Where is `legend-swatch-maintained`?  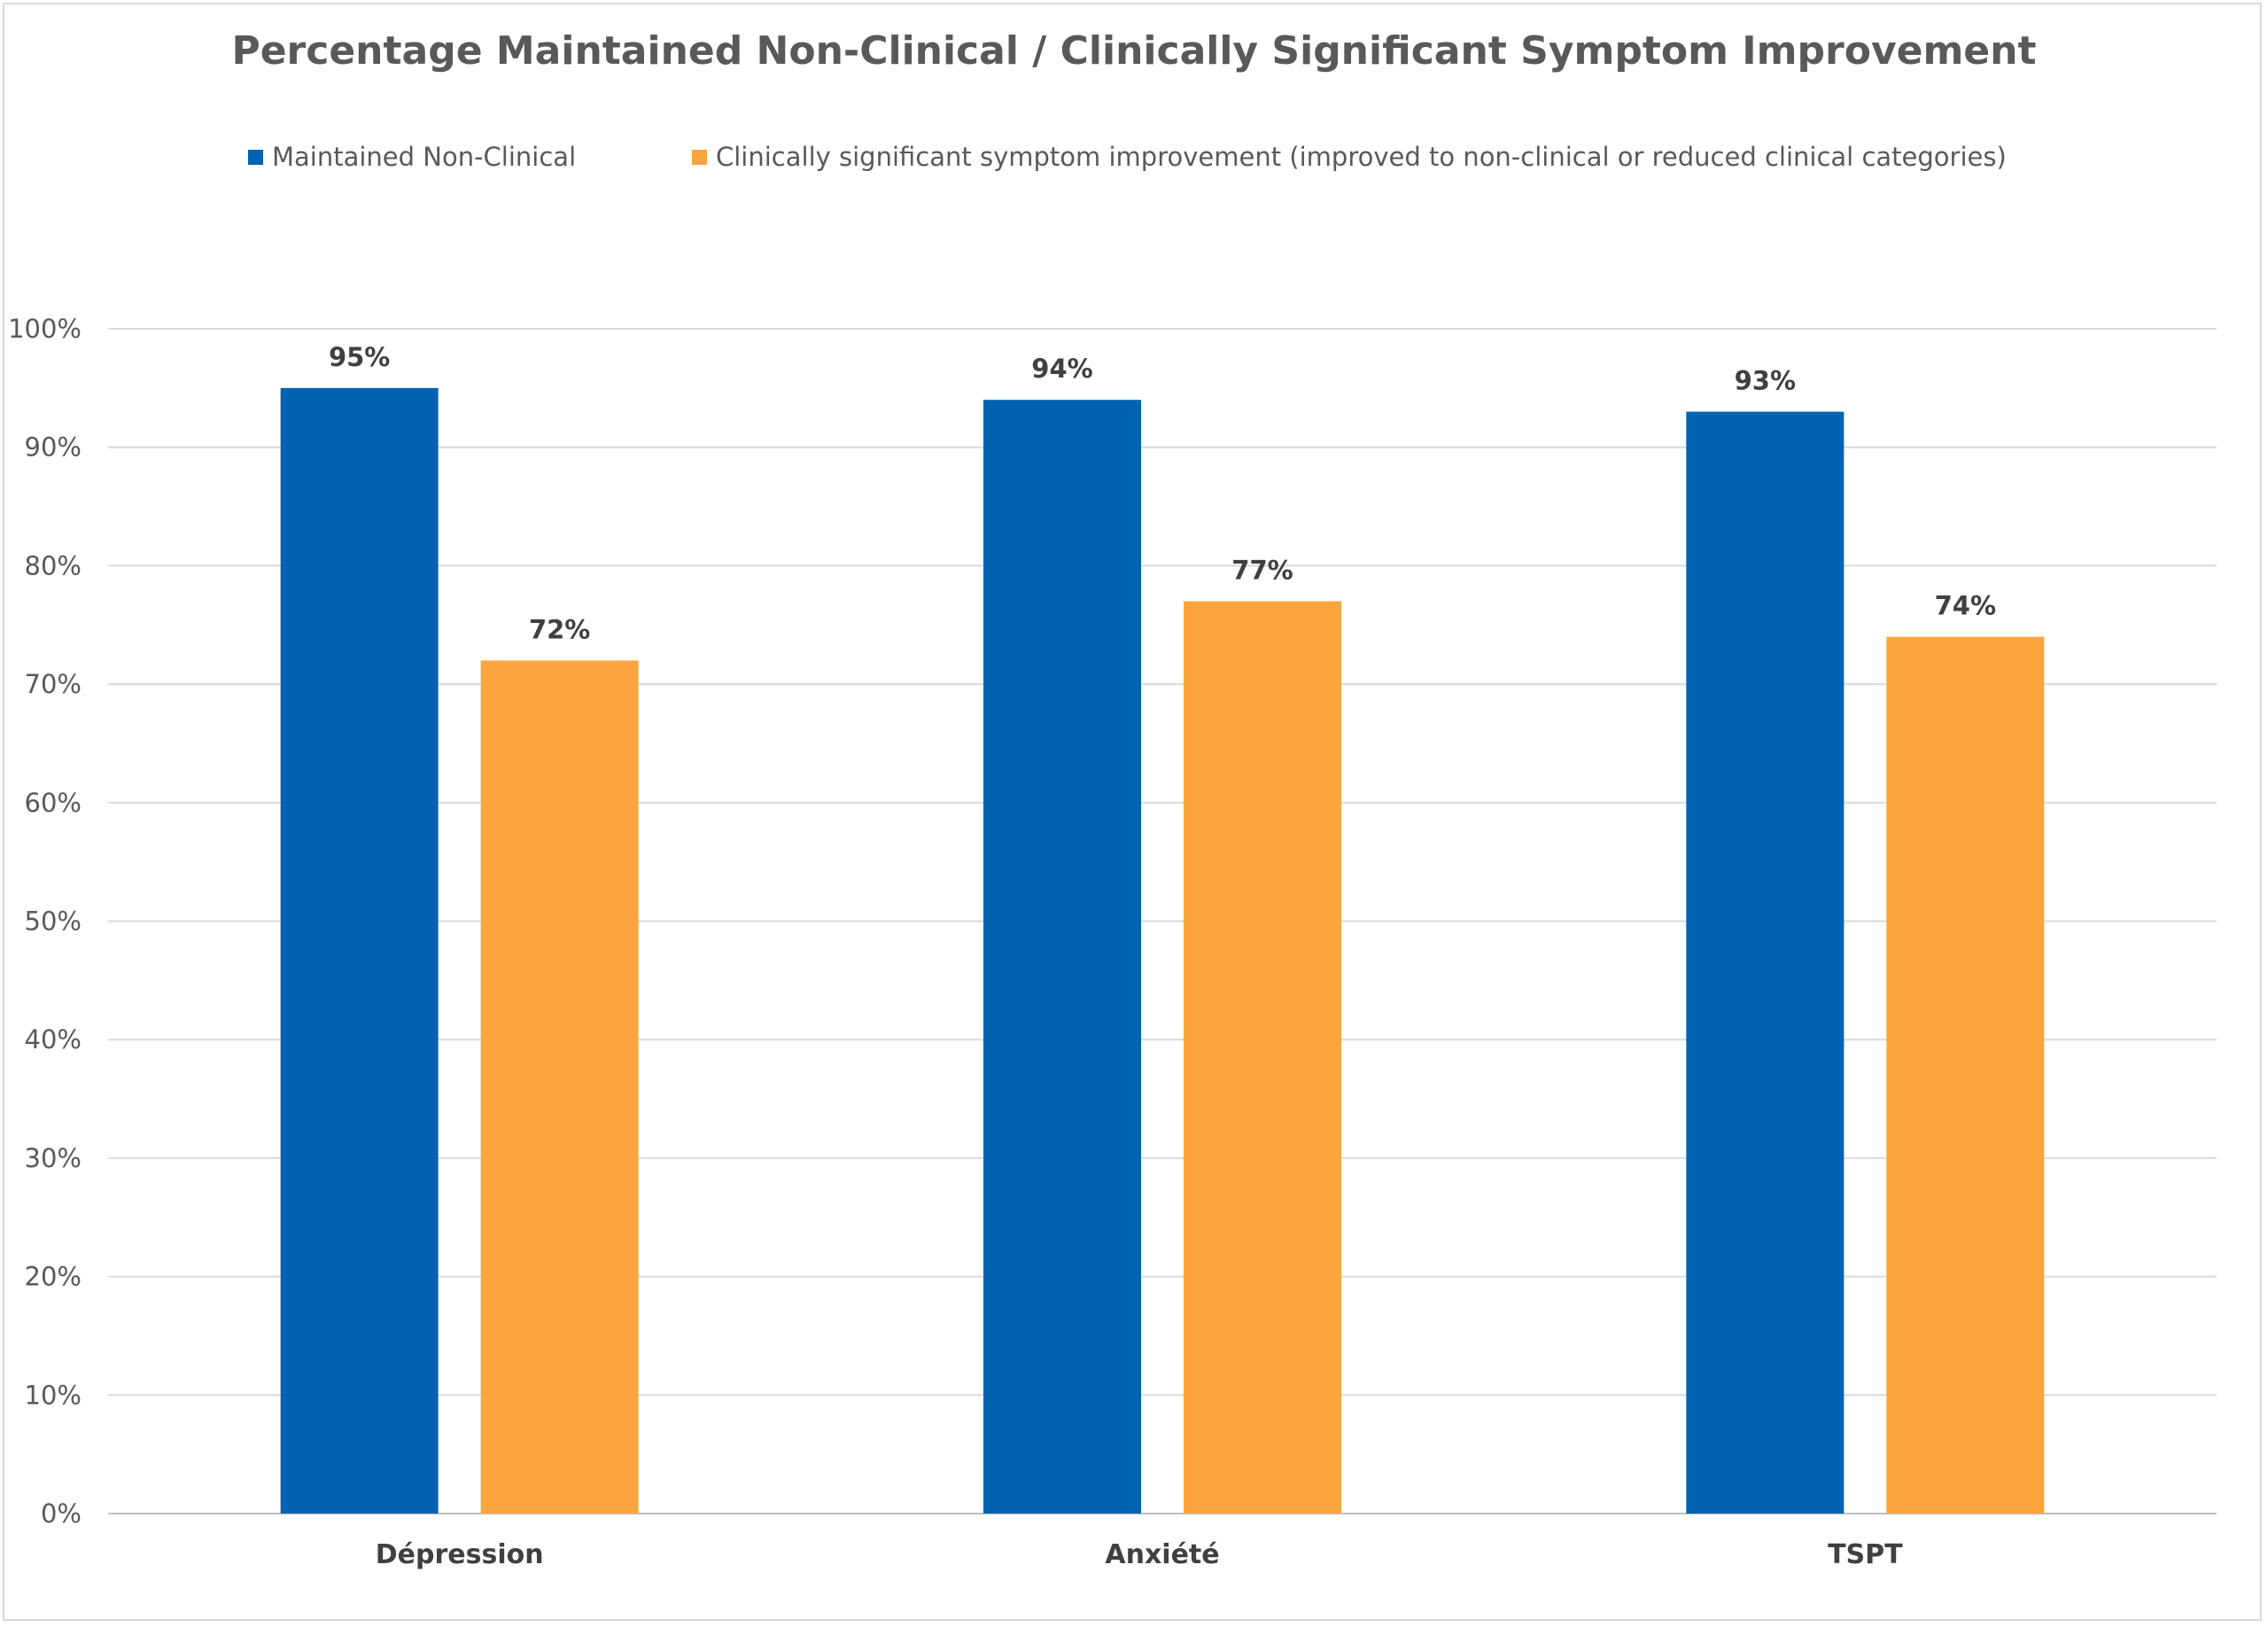
legend-swatch-maintained is located at coordinates (255, 157).